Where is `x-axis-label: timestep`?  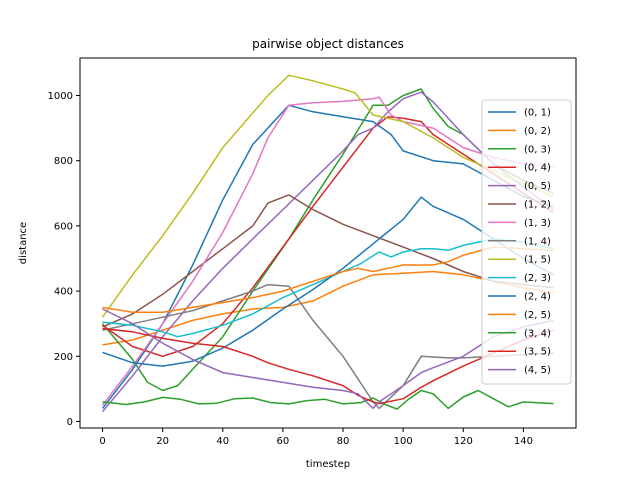
x-axis-label: timestep is located at coordinates (328, 464).